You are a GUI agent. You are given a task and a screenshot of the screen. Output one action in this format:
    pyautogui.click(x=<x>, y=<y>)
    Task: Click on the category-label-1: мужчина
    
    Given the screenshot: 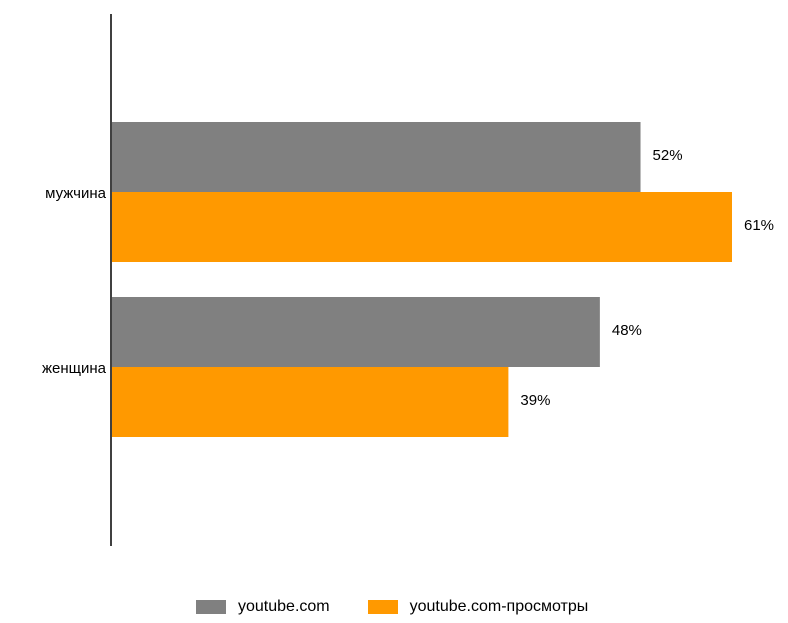 What is the action you would take?
    pyautogui.click(x=75, y=193)
    